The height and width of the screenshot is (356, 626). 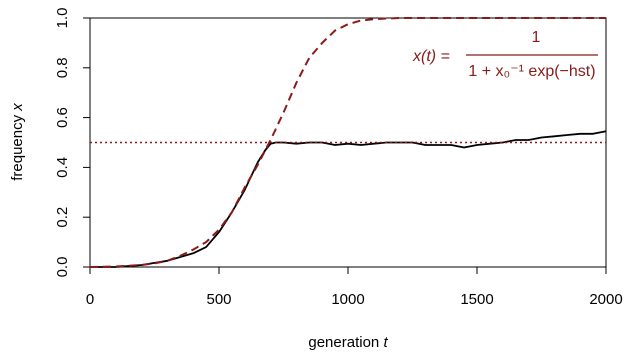 I want to click on y-tick-label: 0.0, so click(x=62, y=267).